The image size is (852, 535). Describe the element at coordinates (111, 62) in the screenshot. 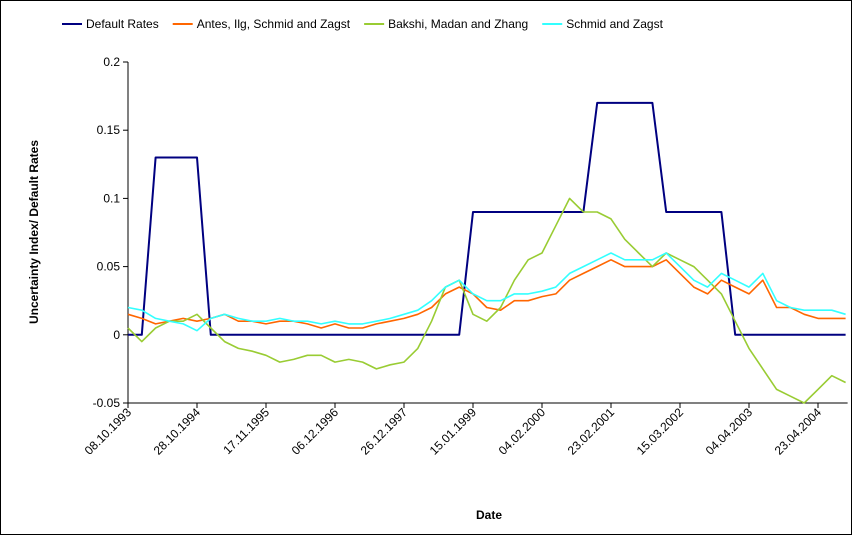

I see `y-tick-label: 0.2` at that location.